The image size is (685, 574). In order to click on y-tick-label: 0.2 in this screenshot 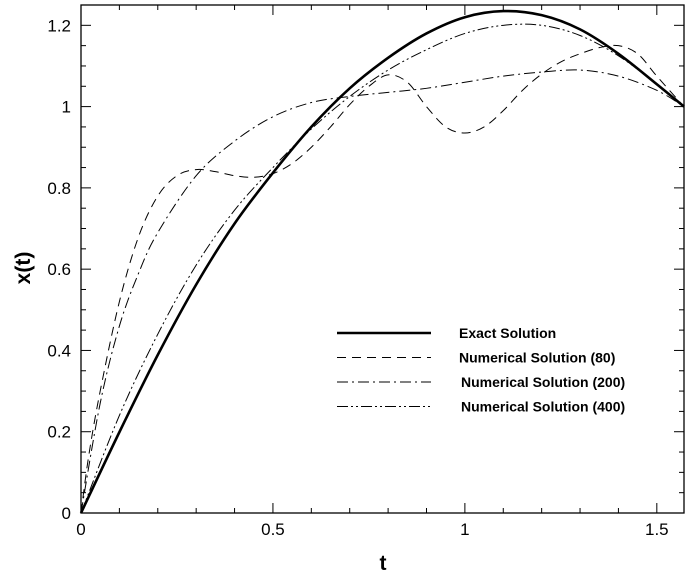, I will do `click(59, 432)`.